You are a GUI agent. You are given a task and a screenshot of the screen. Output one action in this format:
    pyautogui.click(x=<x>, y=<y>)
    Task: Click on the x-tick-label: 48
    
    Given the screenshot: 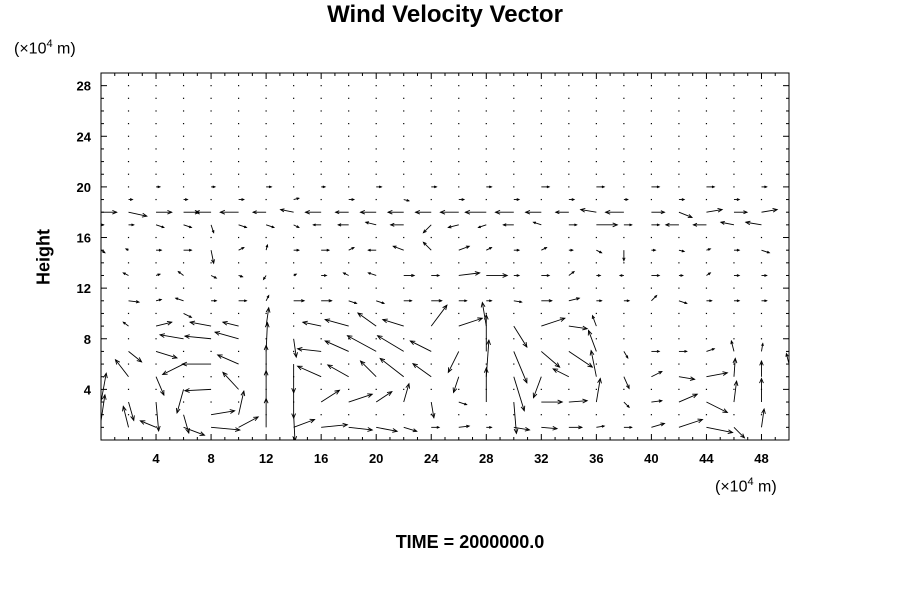 What is the action you would take?
    pyautogui.click(x=761, y=458)
    